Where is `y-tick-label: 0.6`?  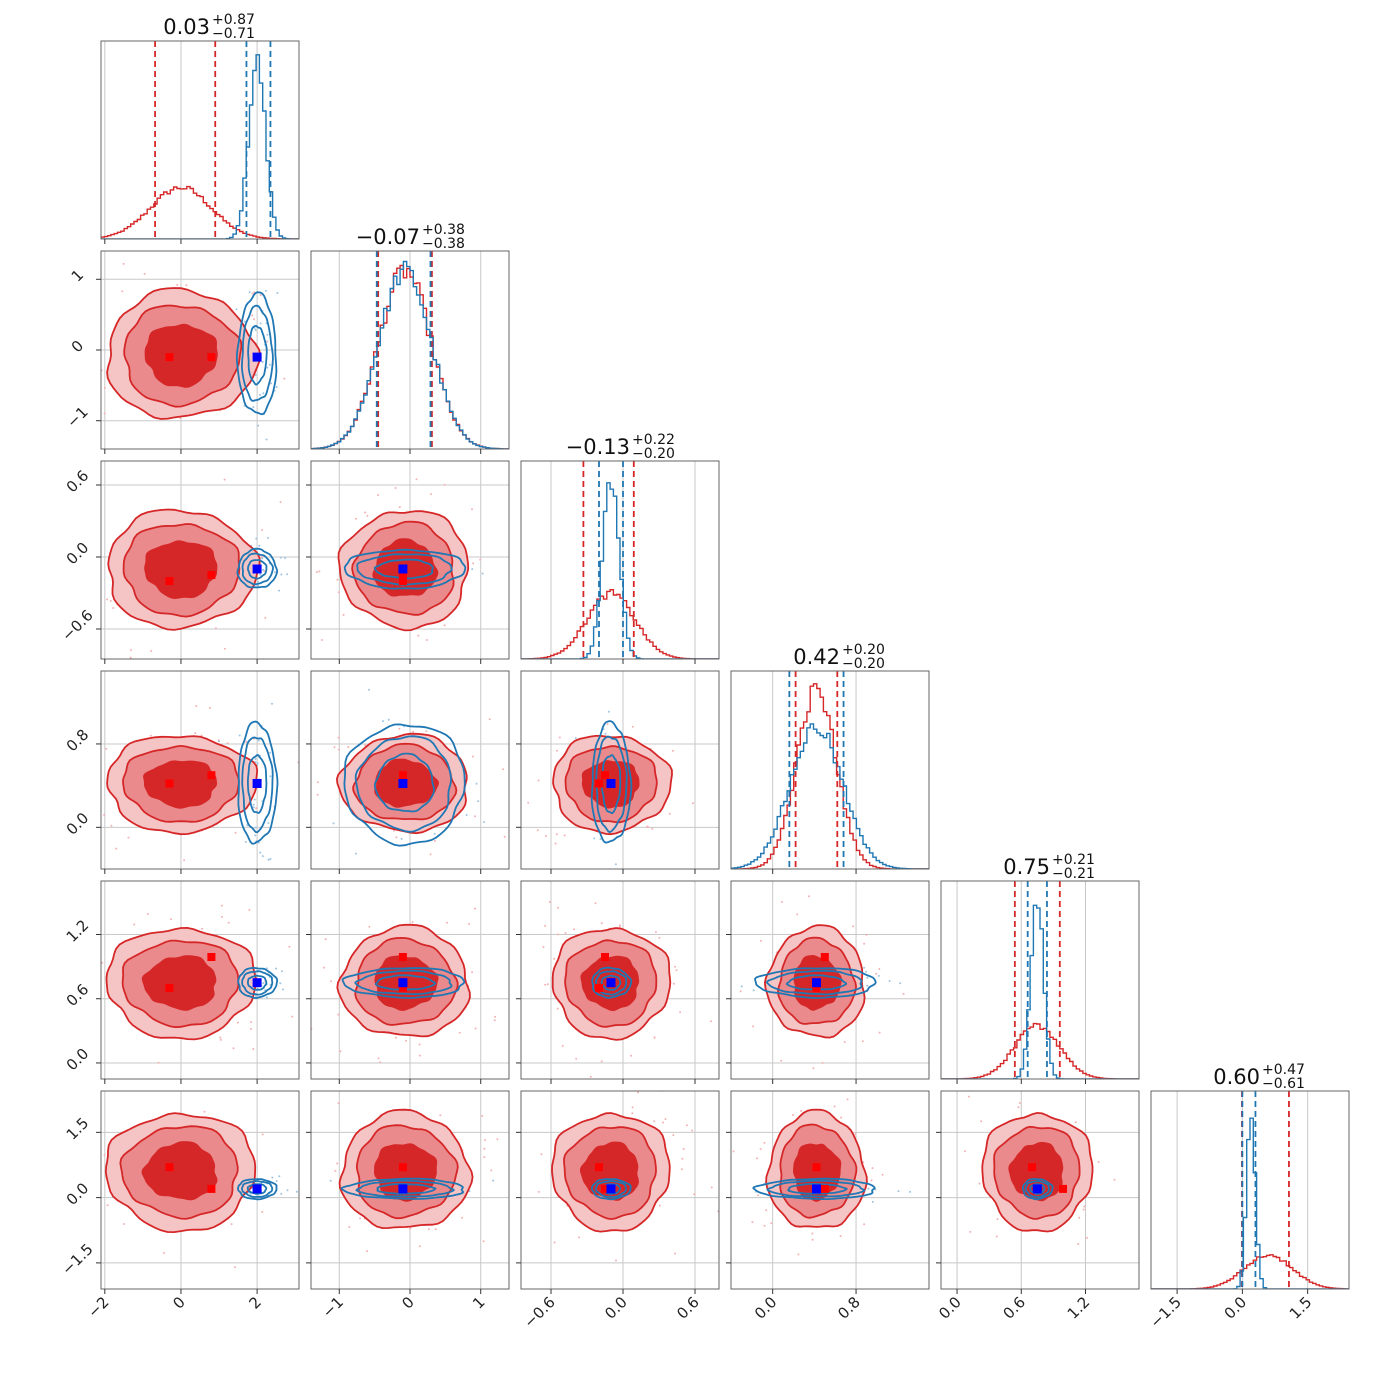
y-tick-label: 0.6 is located at coordinates (78, 482).